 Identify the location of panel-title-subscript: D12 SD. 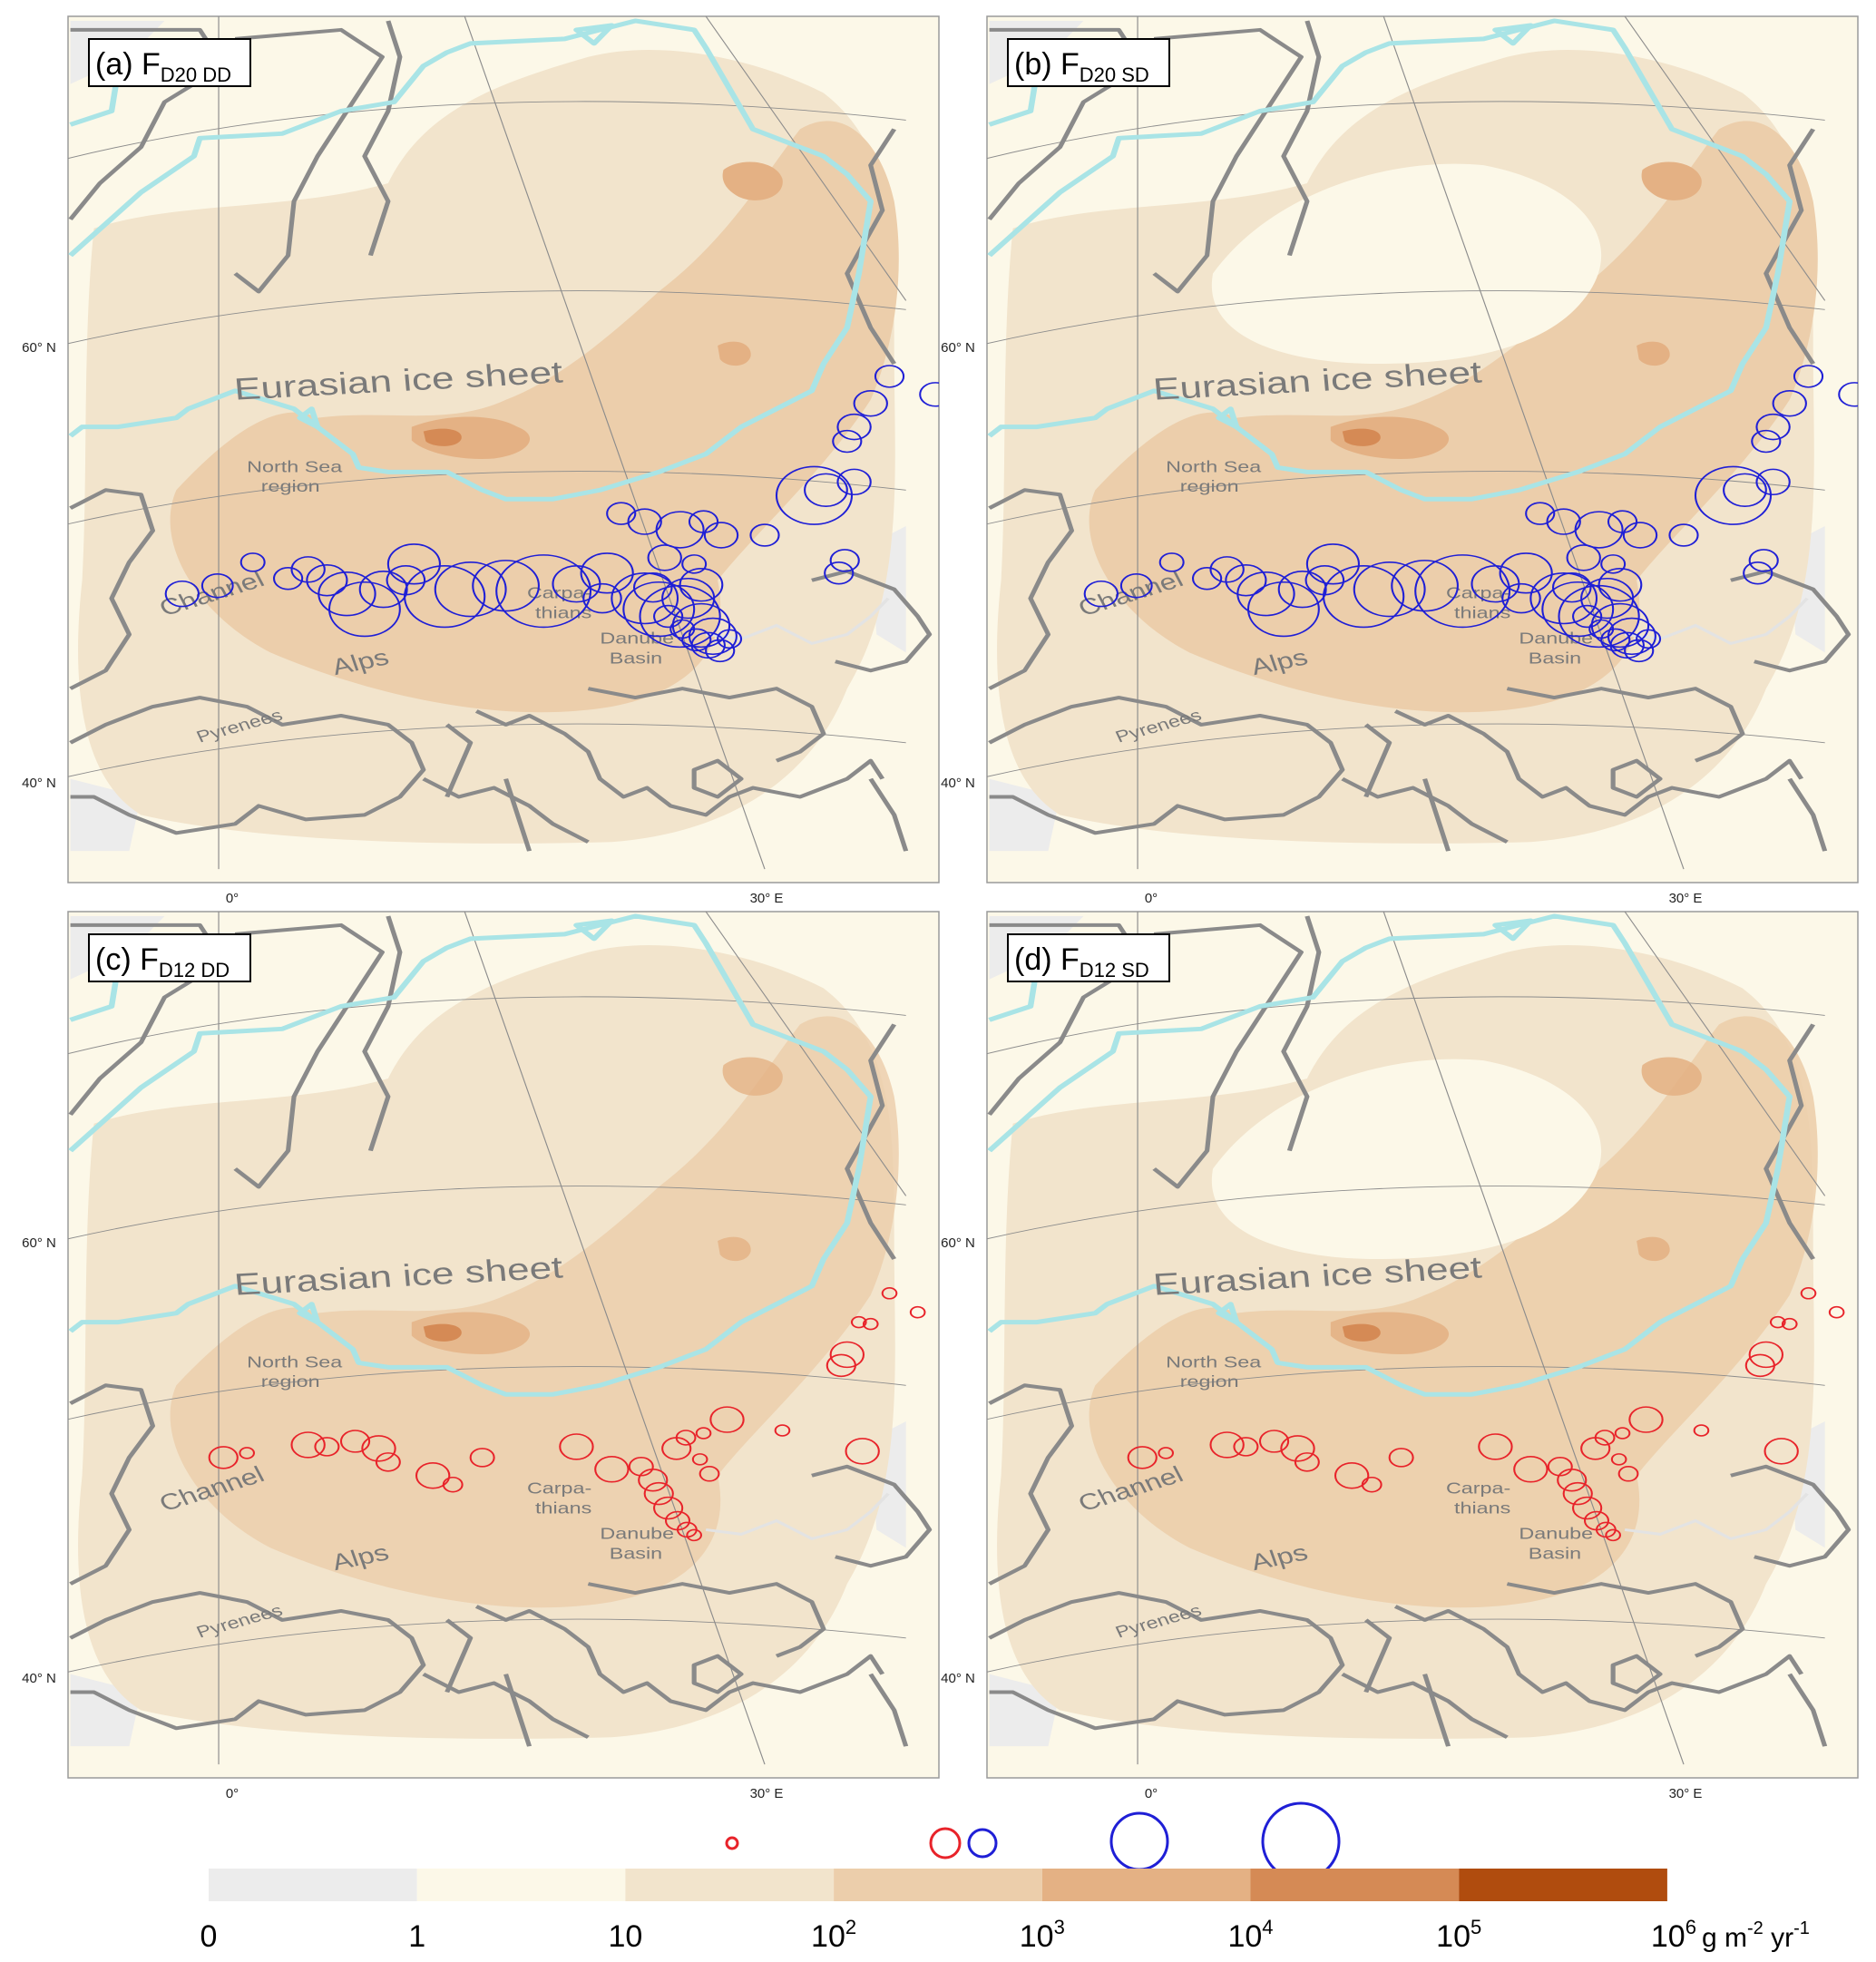
(1114, 970).